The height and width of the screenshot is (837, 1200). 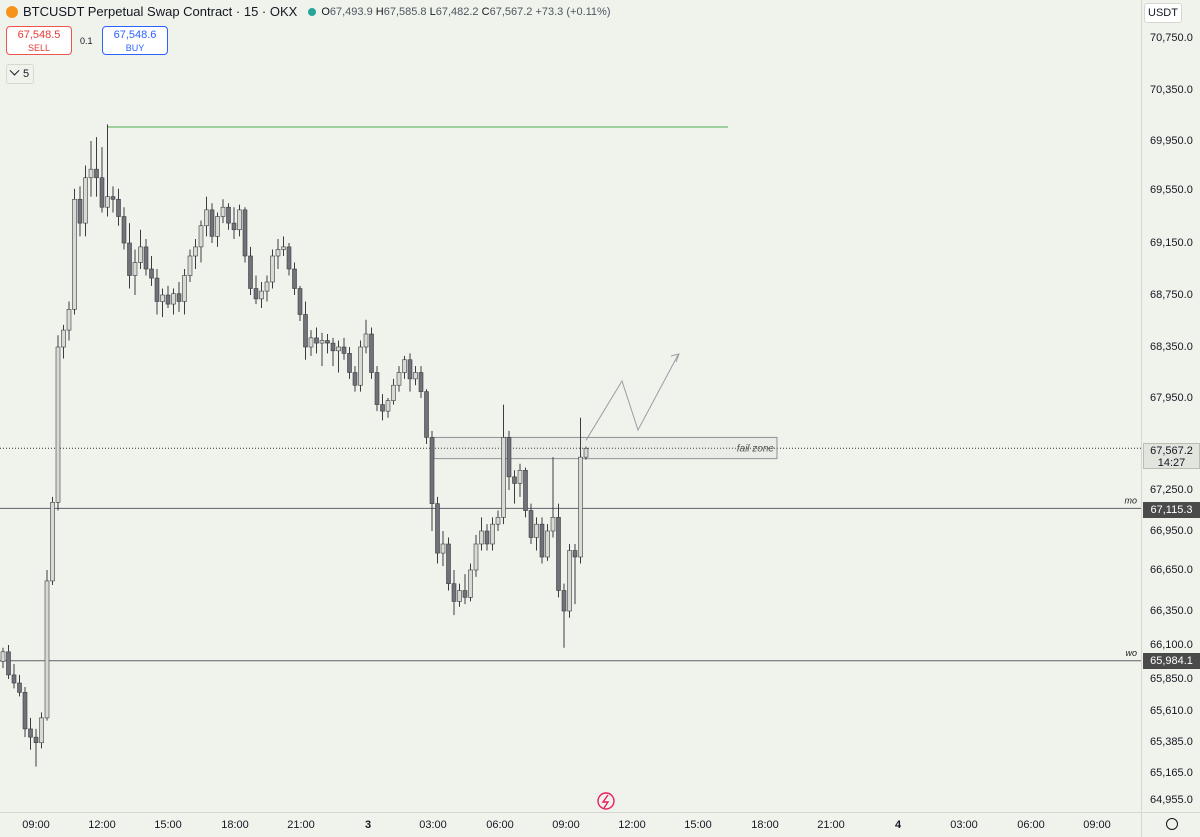 I want to click on price-tick: 65,385.0, so click(x=1171, y=742).